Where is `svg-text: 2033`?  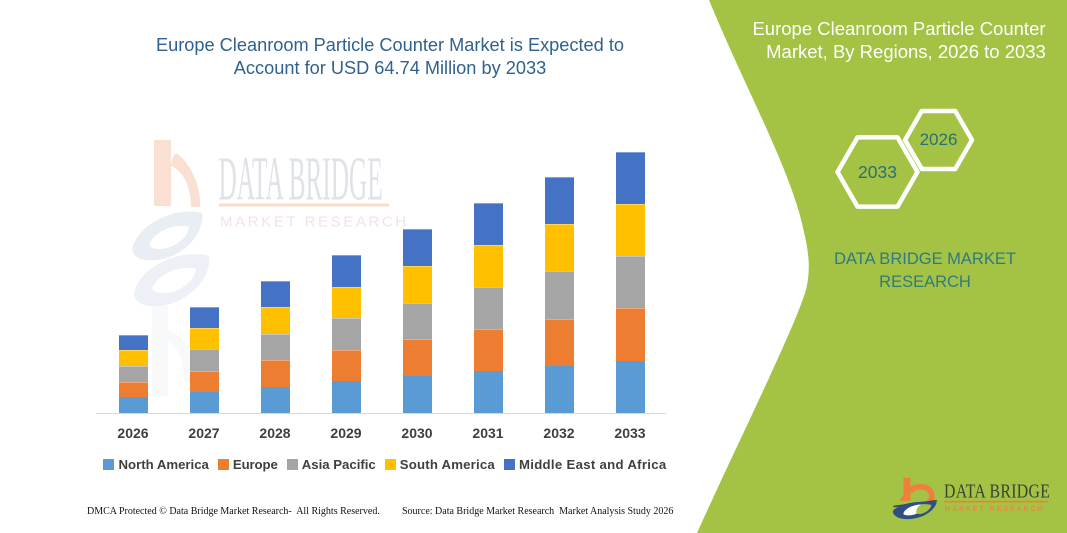 svg-text: 2033 is located at coordinates (877, 172).